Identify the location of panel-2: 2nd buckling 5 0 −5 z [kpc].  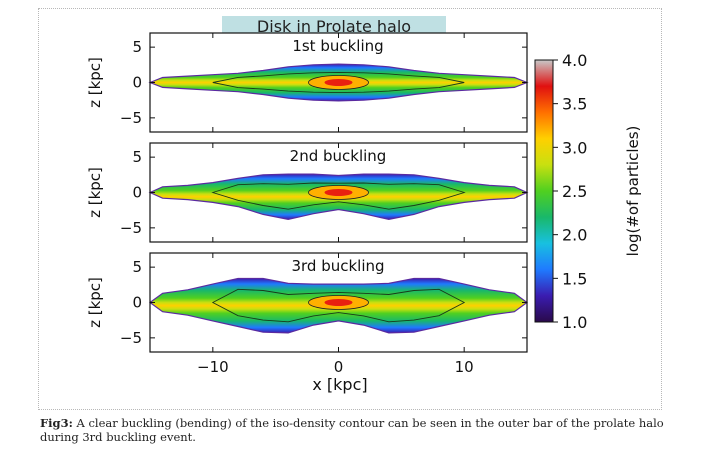
(307, 192).